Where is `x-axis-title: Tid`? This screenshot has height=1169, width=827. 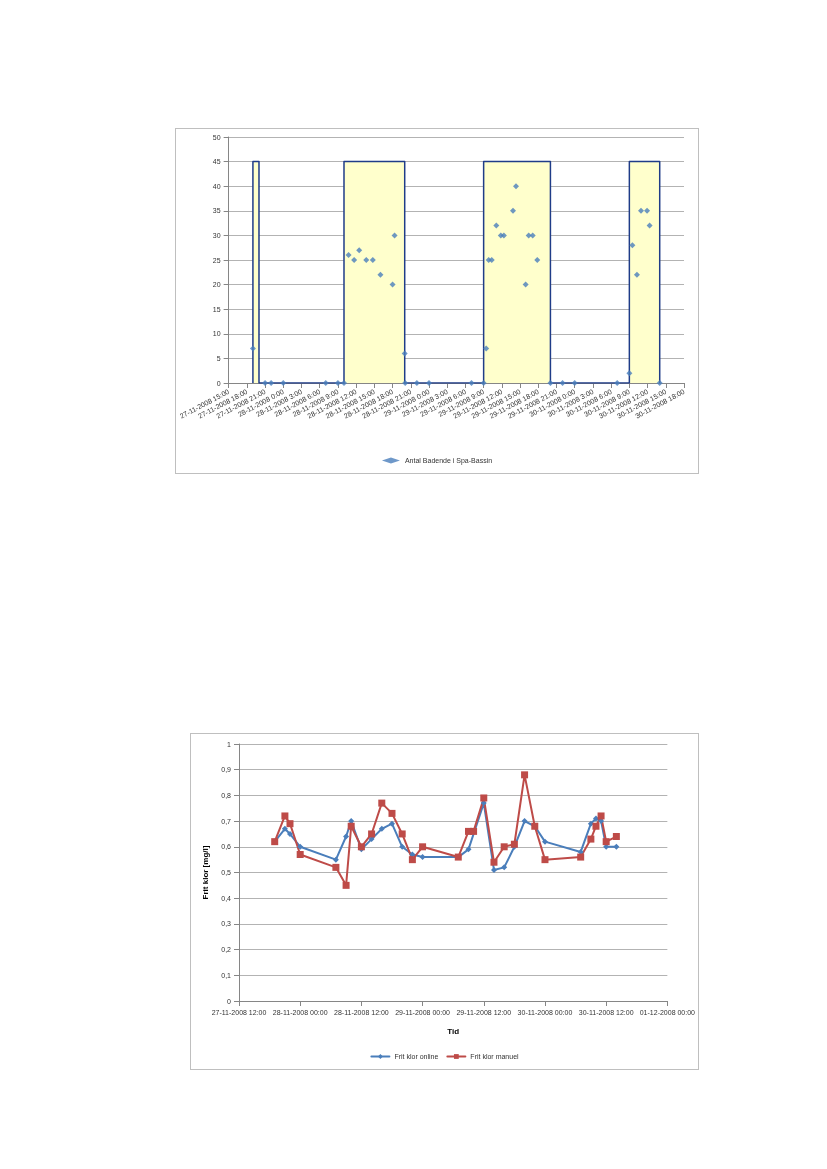 x-axis-title: Tid is located at coordinates (453, 1031).